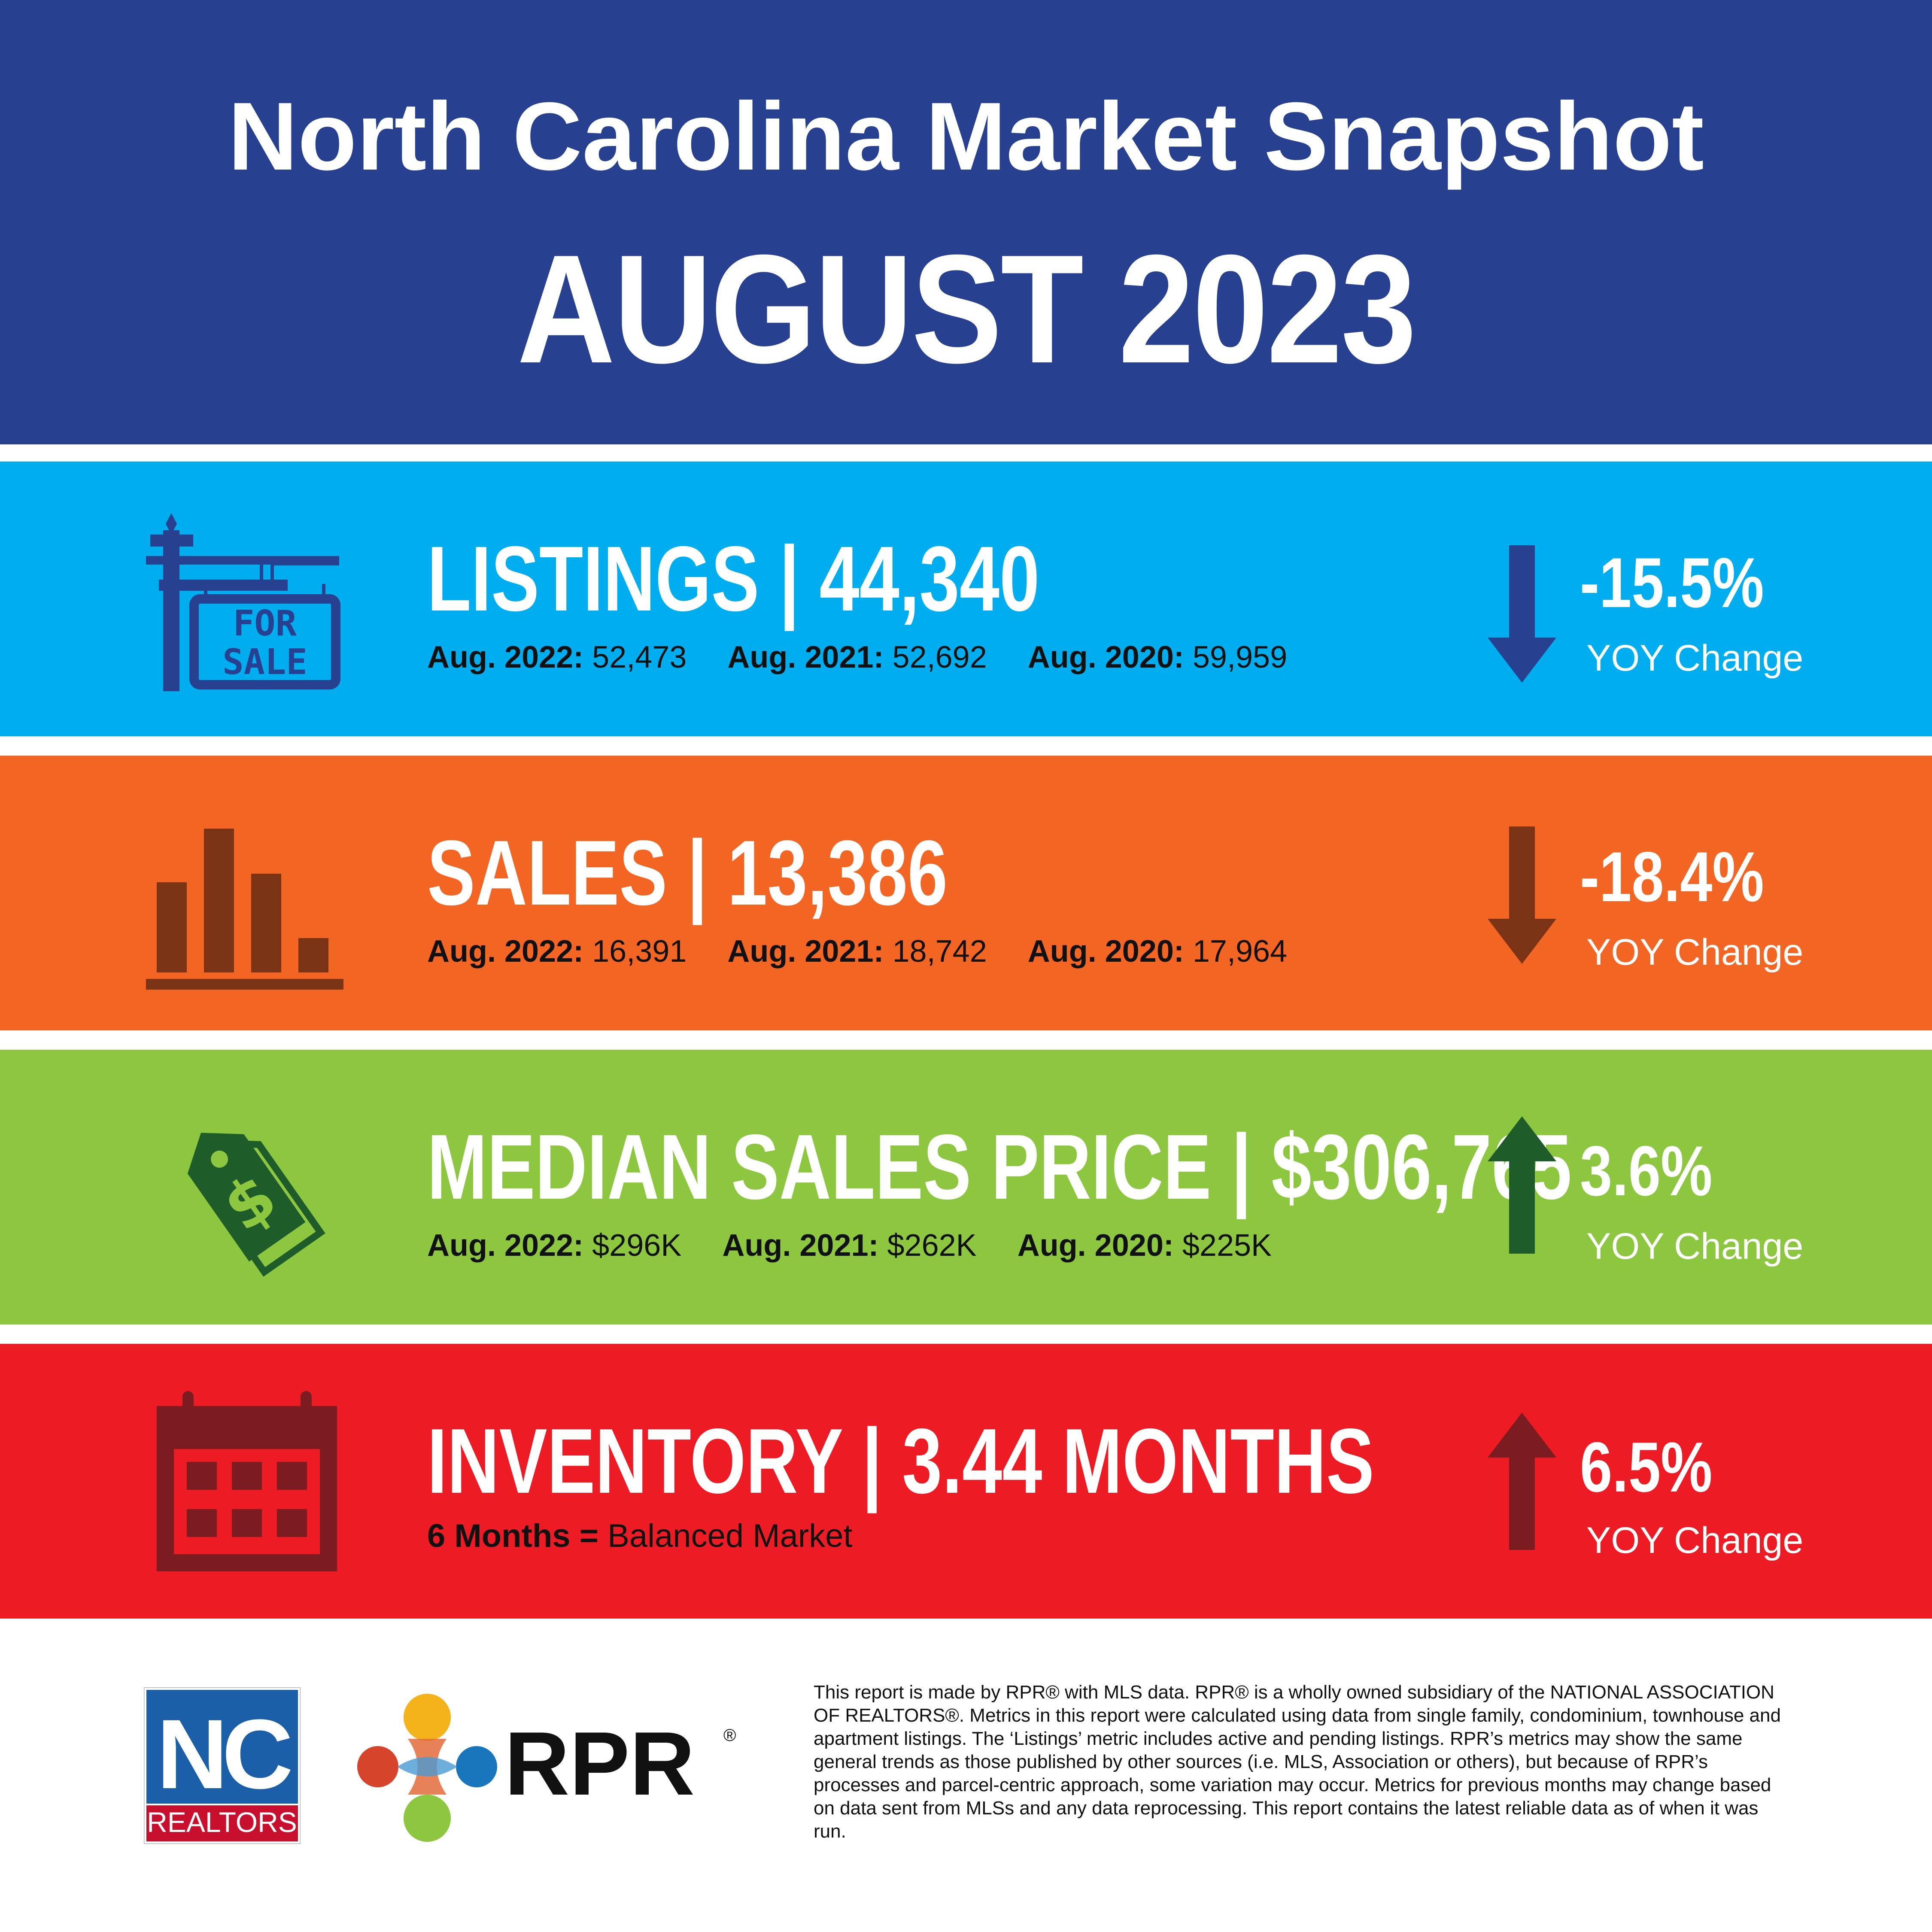  Describe the element at coordinates (256, 1205) in the screenshot. I see `price-tag-icon: $` at that location.